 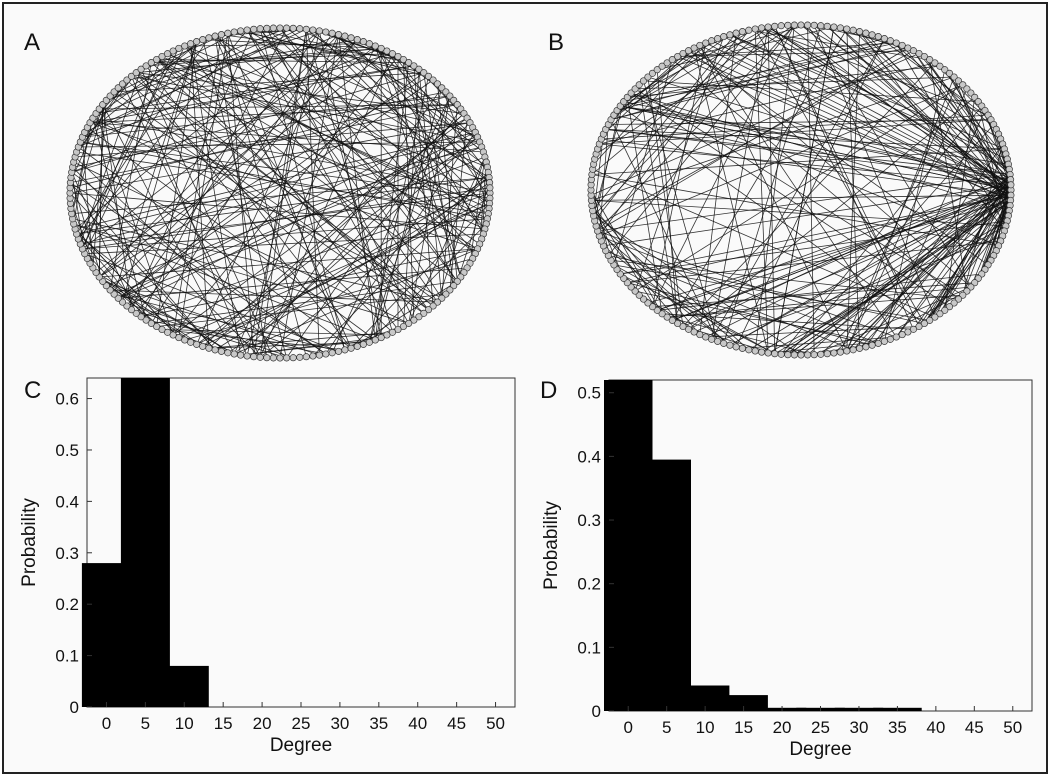 I want to click on x-axis-label: Degree, so click(x=820, y=749).